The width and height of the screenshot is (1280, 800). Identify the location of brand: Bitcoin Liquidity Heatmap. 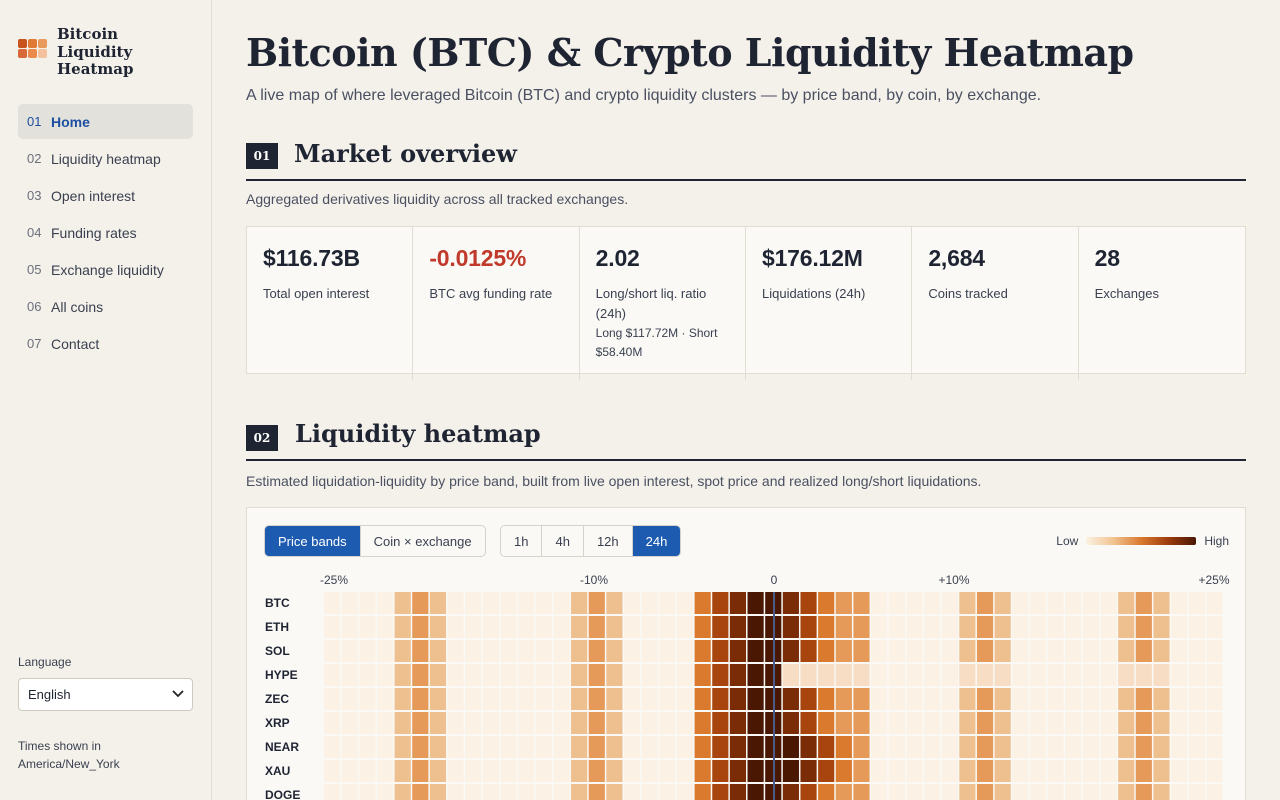
(82, 52).